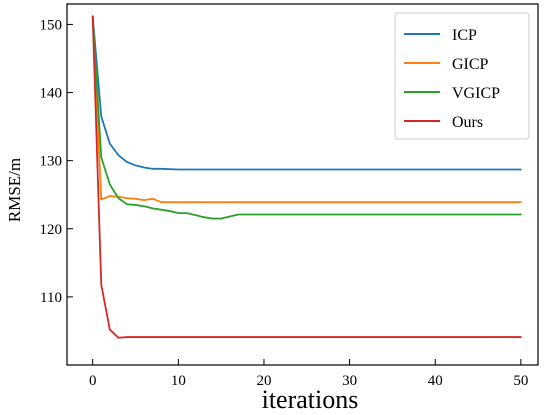 The image size is (550, 415). Describe the element at coordinates (310, 399) in the screenshot. I see `x-axis-title: iterations` at that location.